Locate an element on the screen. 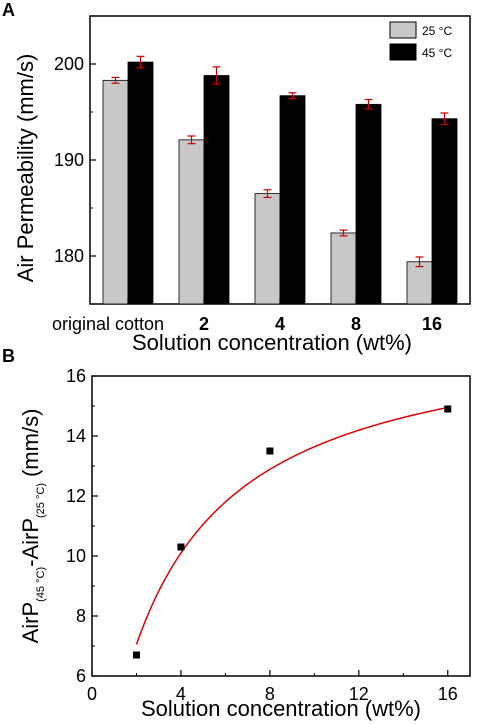 The height and width of the screenshot is (724, 484). legend-label-25c: 25 °C is located at coordinates (437, 31).